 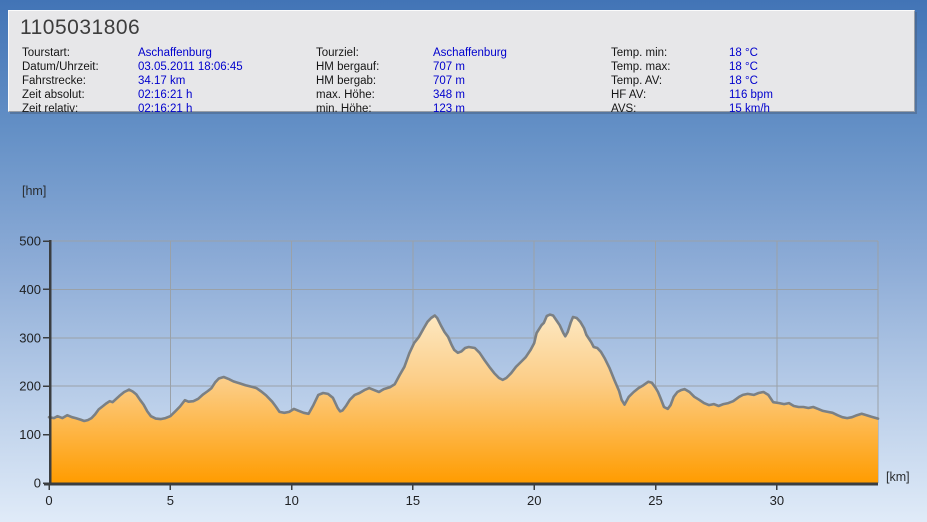 What do you see at coordinates (50, 109) in the screenshot?
I see `stat-label: Zeit relativ:` at bounding box center [50, 109].